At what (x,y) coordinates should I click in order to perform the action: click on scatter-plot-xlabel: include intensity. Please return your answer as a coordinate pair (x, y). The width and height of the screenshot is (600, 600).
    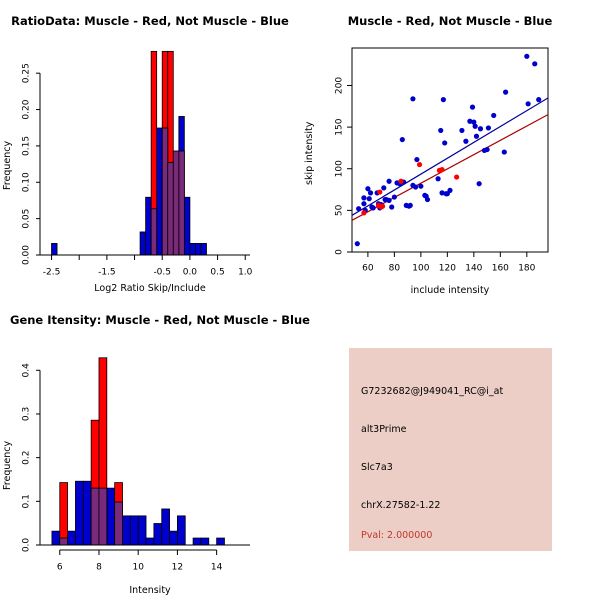
    Looking at the image, I should click on (450, 290).